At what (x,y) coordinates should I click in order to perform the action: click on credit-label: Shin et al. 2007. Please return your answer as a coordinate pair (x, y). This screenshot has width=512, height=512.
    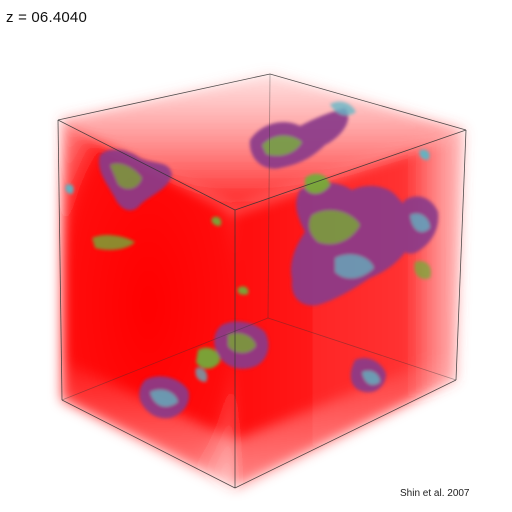
    Looking at the image, I should click on (435, 493).